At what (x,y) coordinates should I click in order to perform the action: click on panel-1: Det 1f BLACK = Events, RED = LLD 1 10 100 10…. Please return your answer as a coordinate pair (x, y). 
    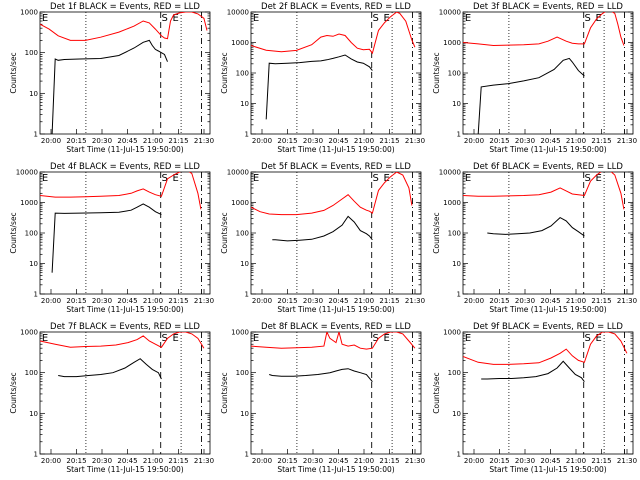
    Looking at the image, I should click on (111, 78).